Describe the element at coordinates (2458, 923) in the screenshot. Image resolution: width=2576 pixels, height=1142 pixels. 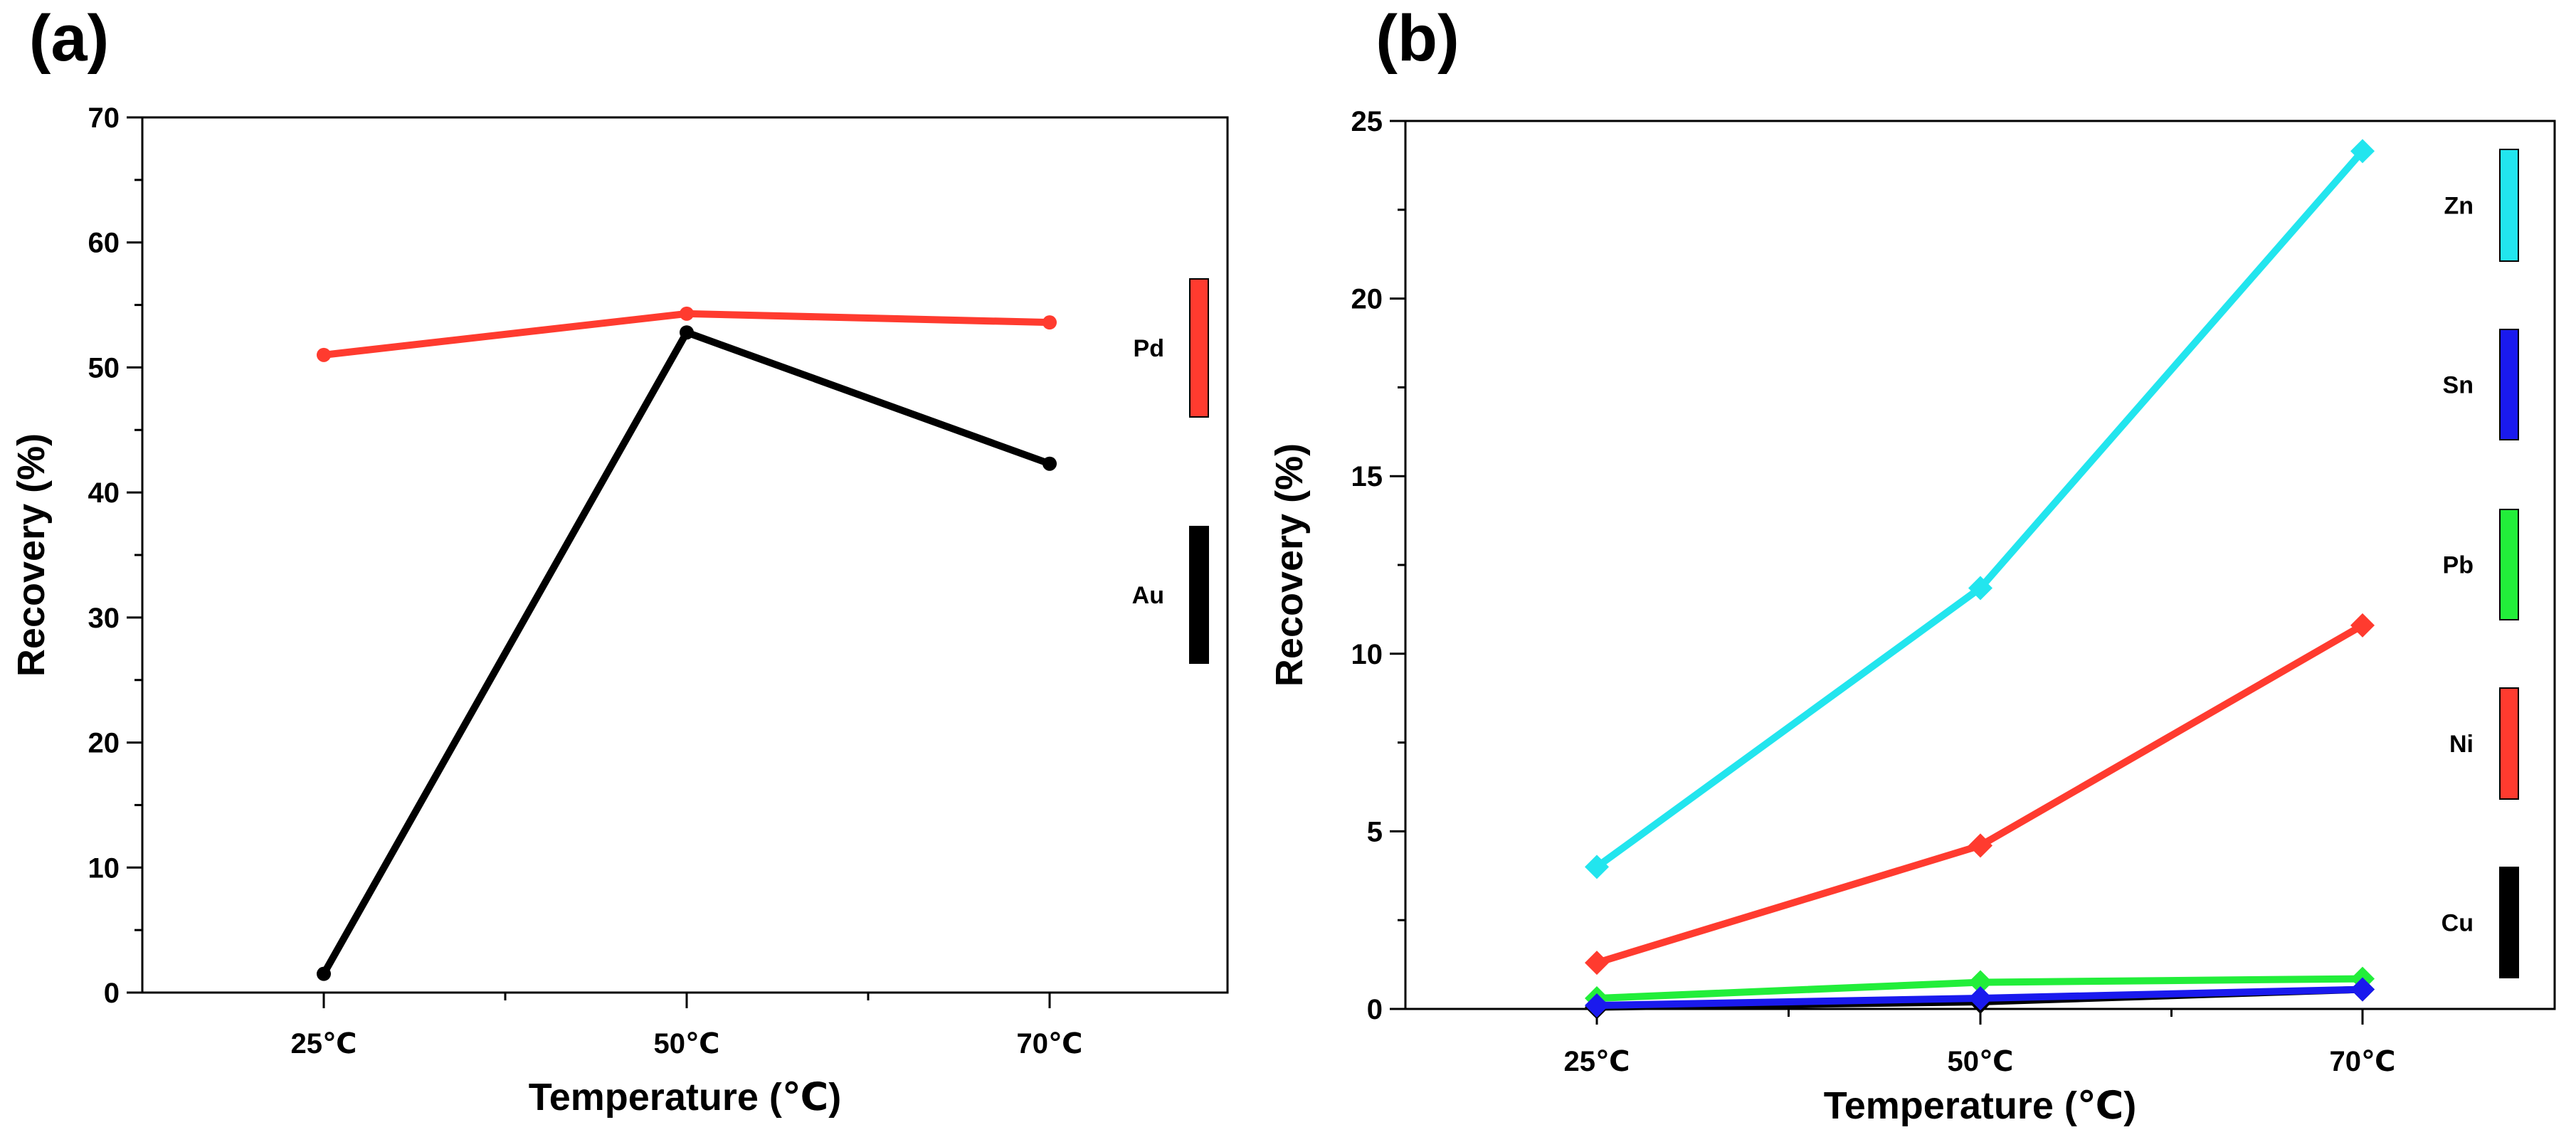
I see `legend-label-cu: Cu` at that location.